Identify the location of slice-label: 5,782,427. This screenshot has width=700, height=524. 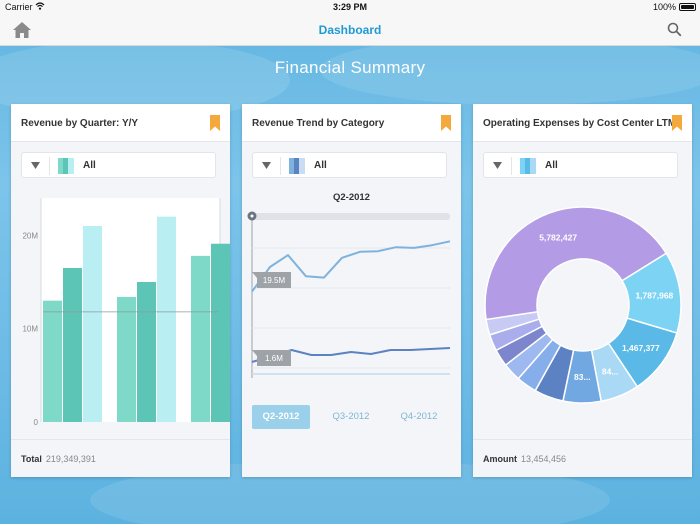
(558, 237).